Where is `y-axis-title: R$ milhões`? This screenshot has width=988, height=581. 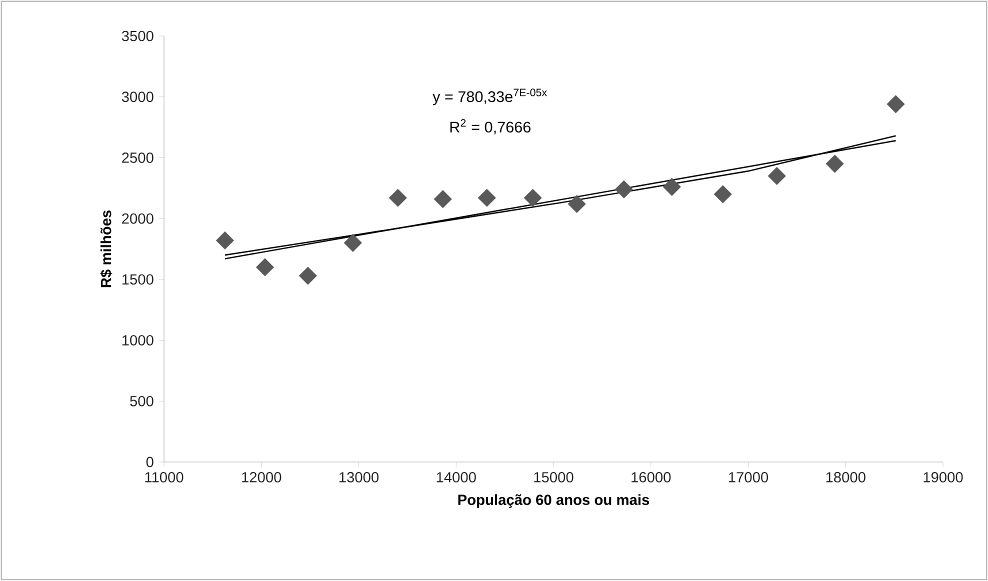
y-axis-title: R$ milhões is located at coordinates (106, 249).